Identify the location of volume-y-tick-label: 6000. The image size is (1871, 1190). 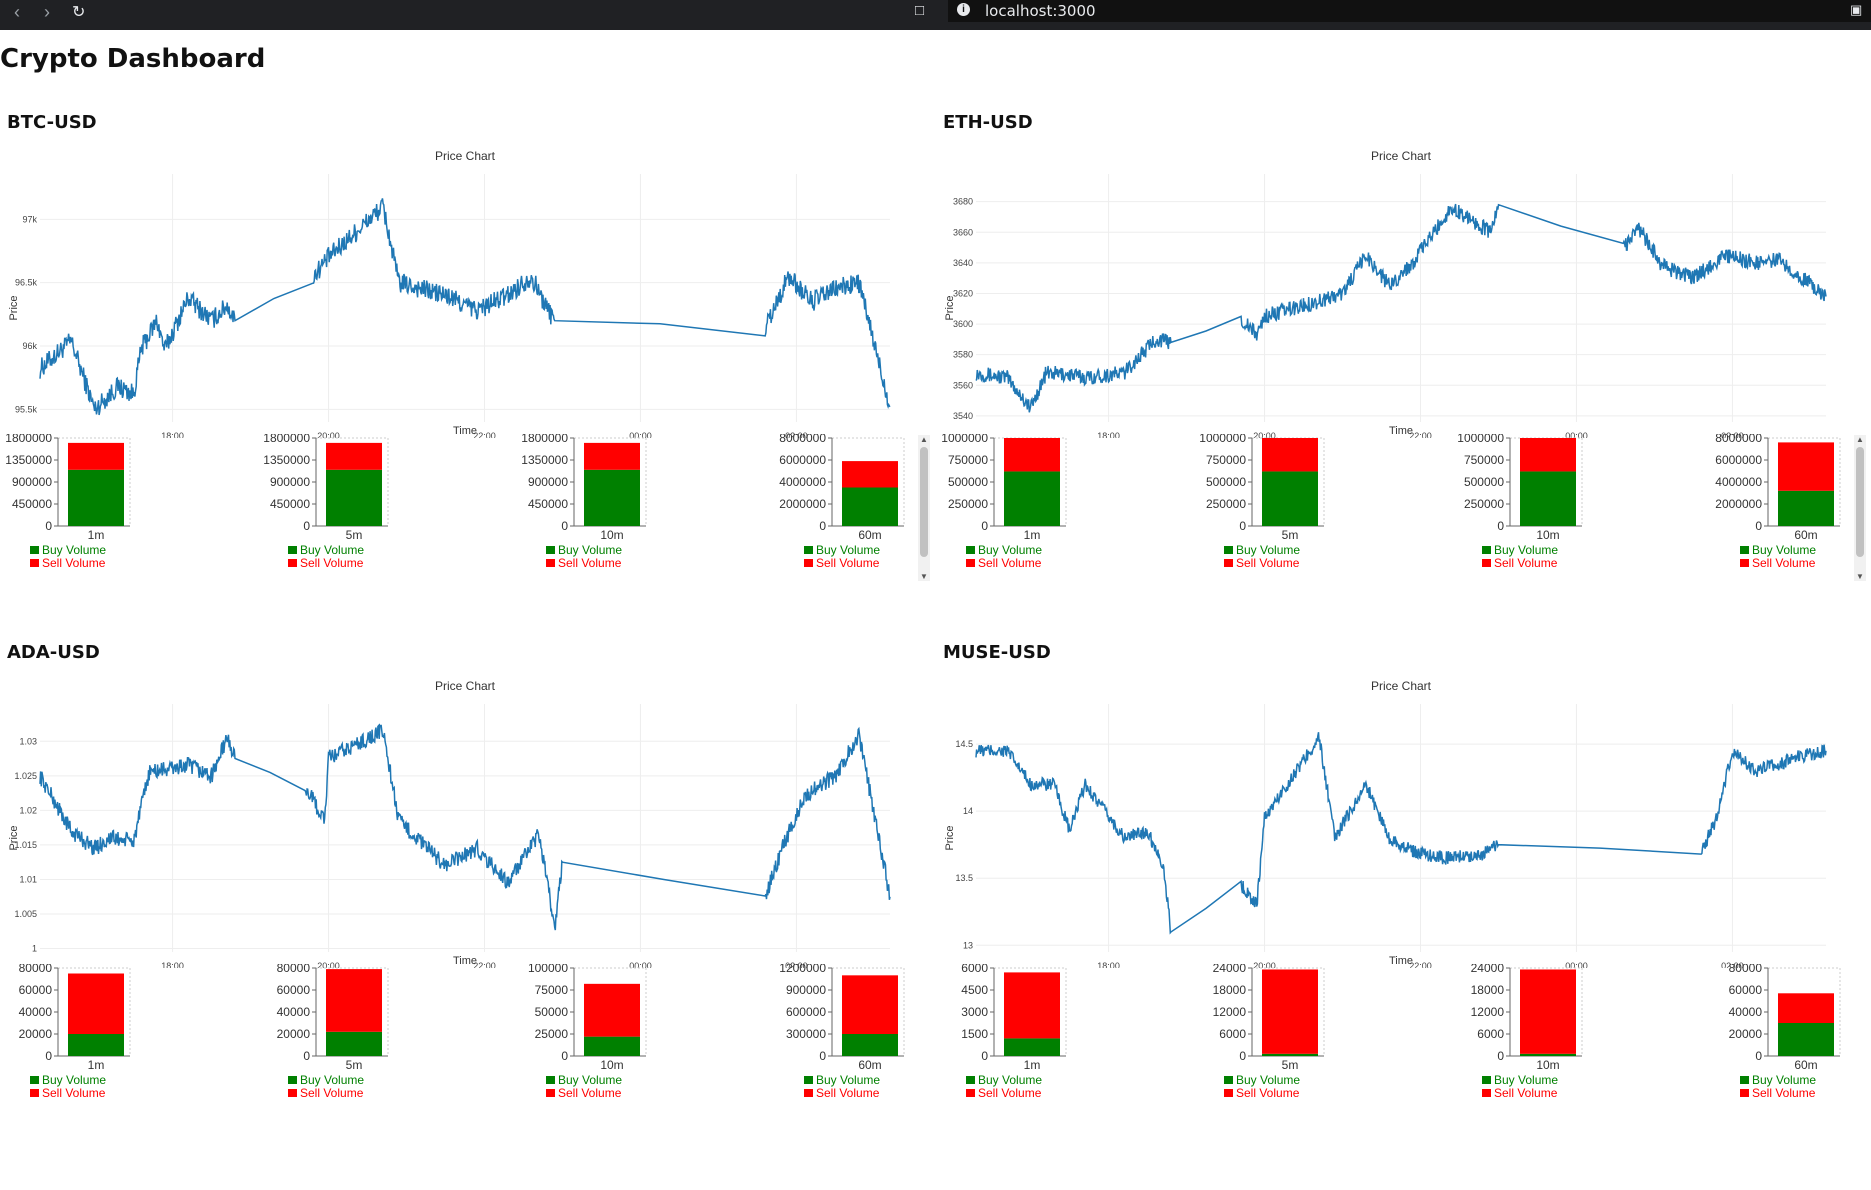
(1232, 1034).